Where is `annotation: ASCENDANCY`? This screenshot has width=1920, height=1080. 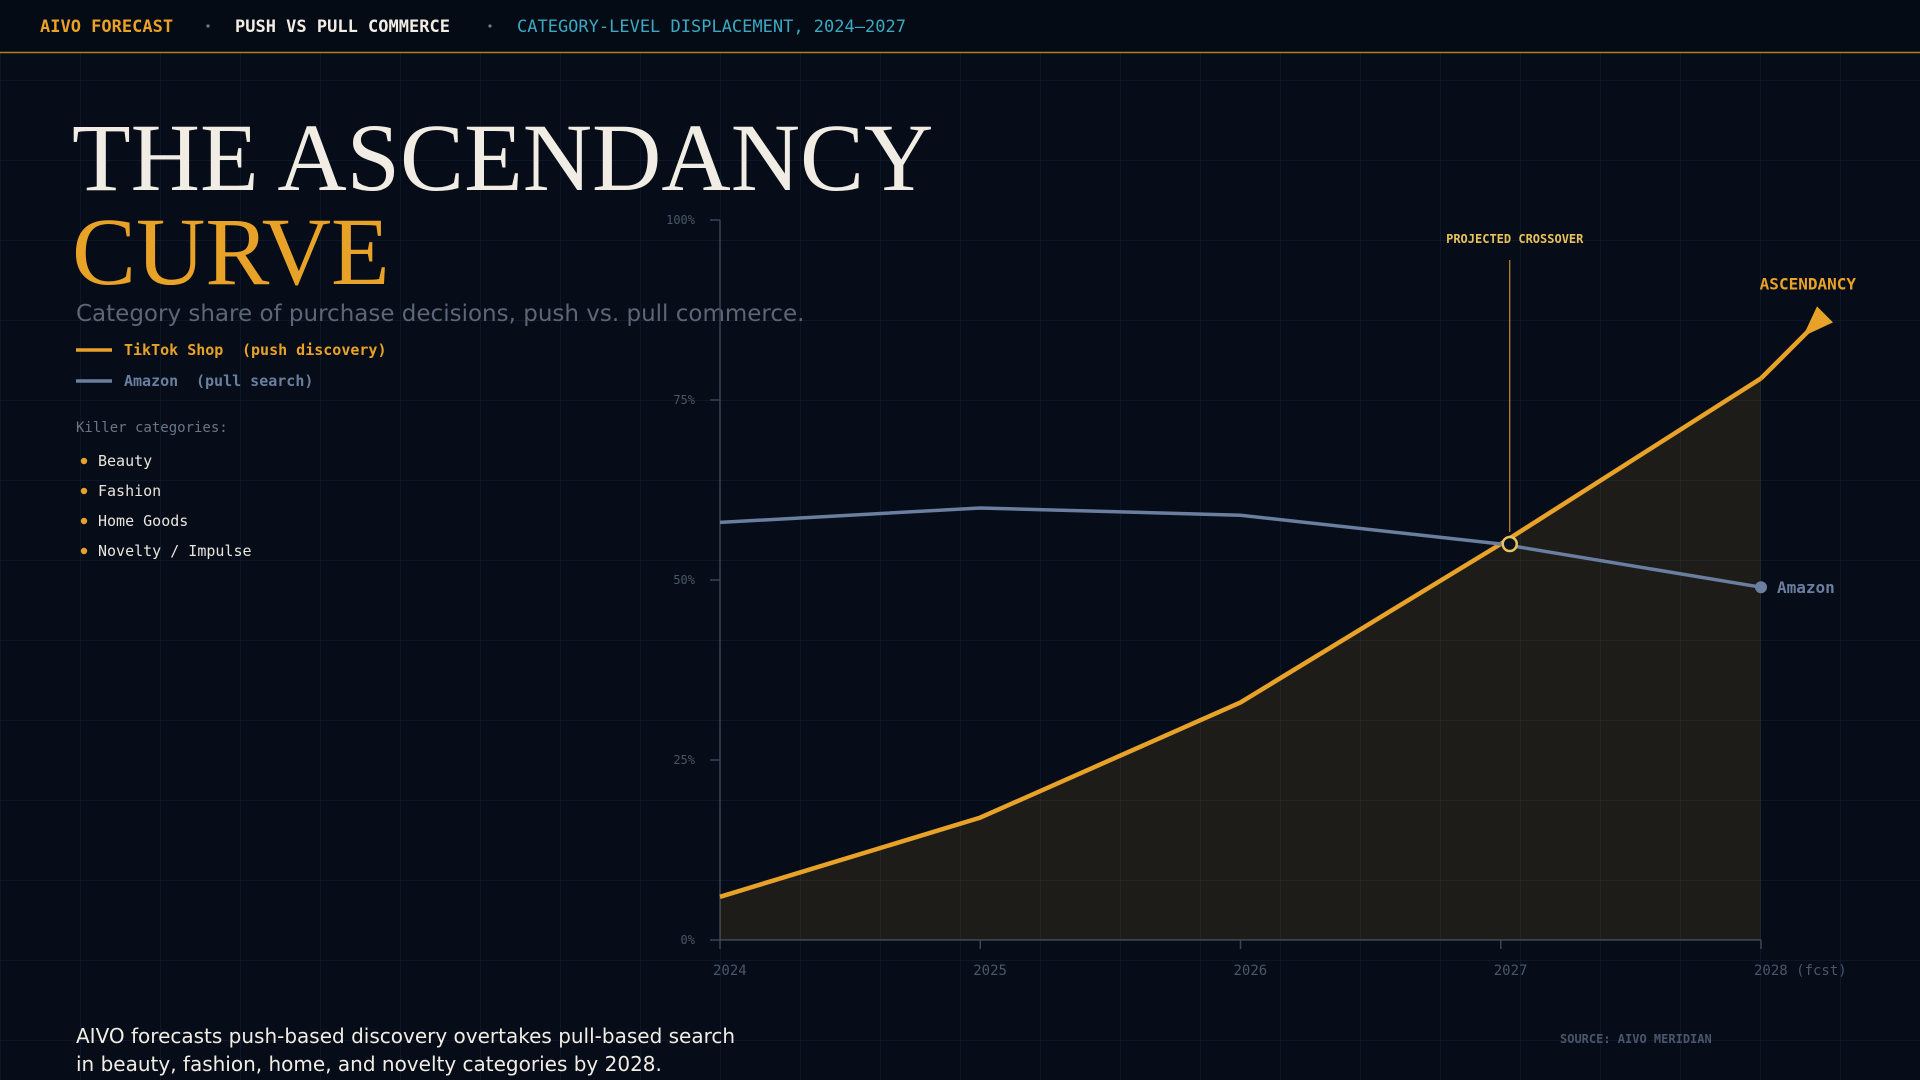
annotation: ASCENDANCY is located at coordinates (1808, 283).